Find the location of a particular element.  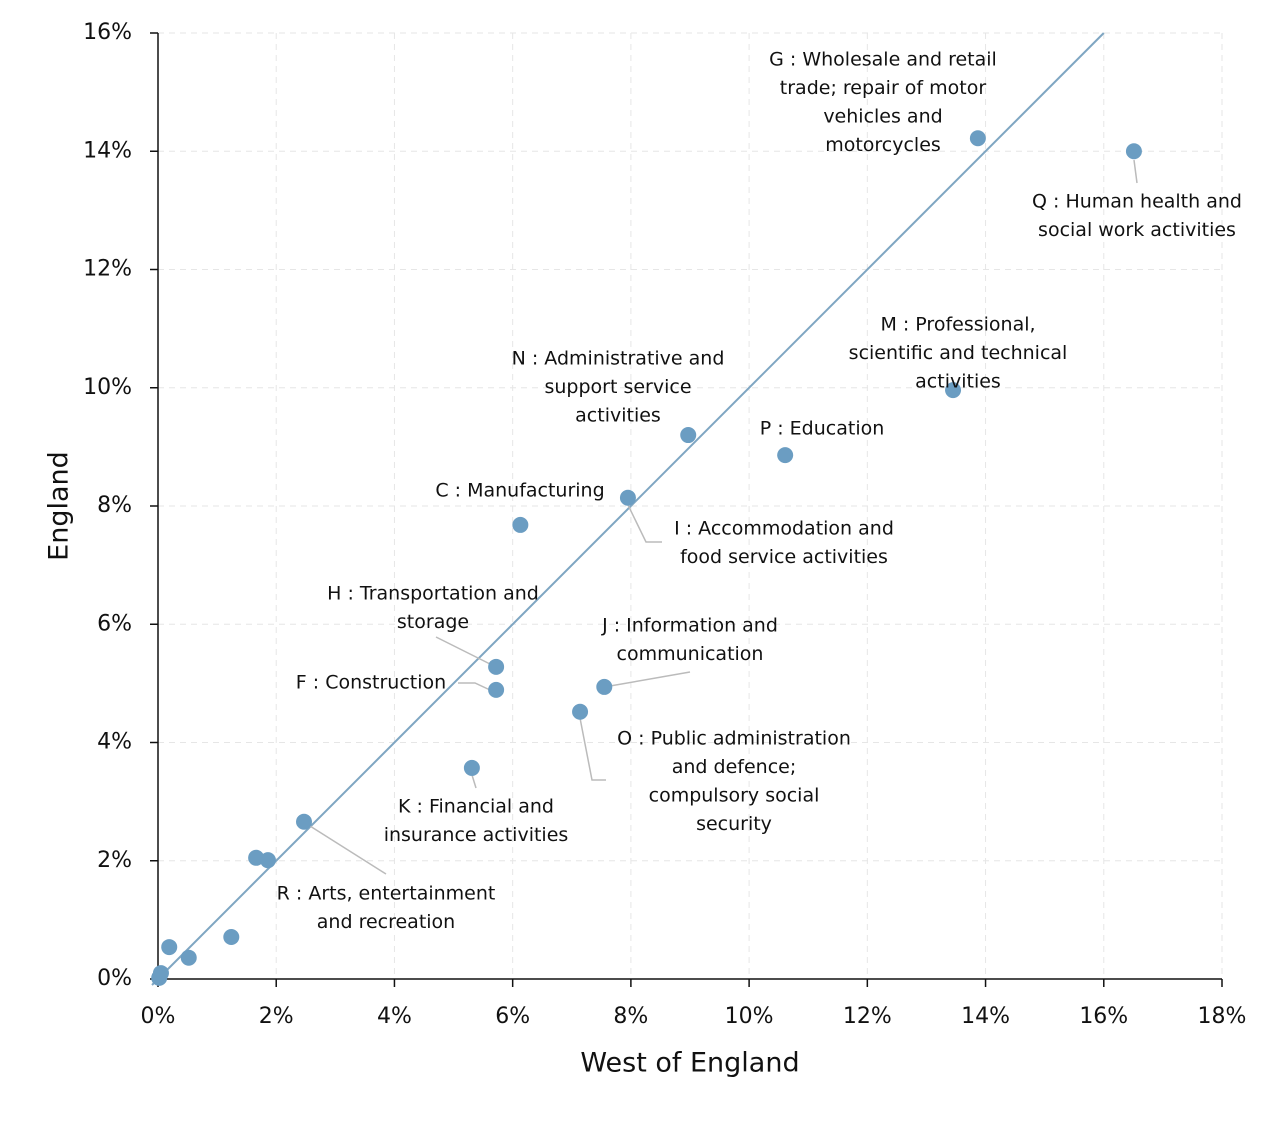

point-label: O : Public administration is located at coordinates (734, 739).